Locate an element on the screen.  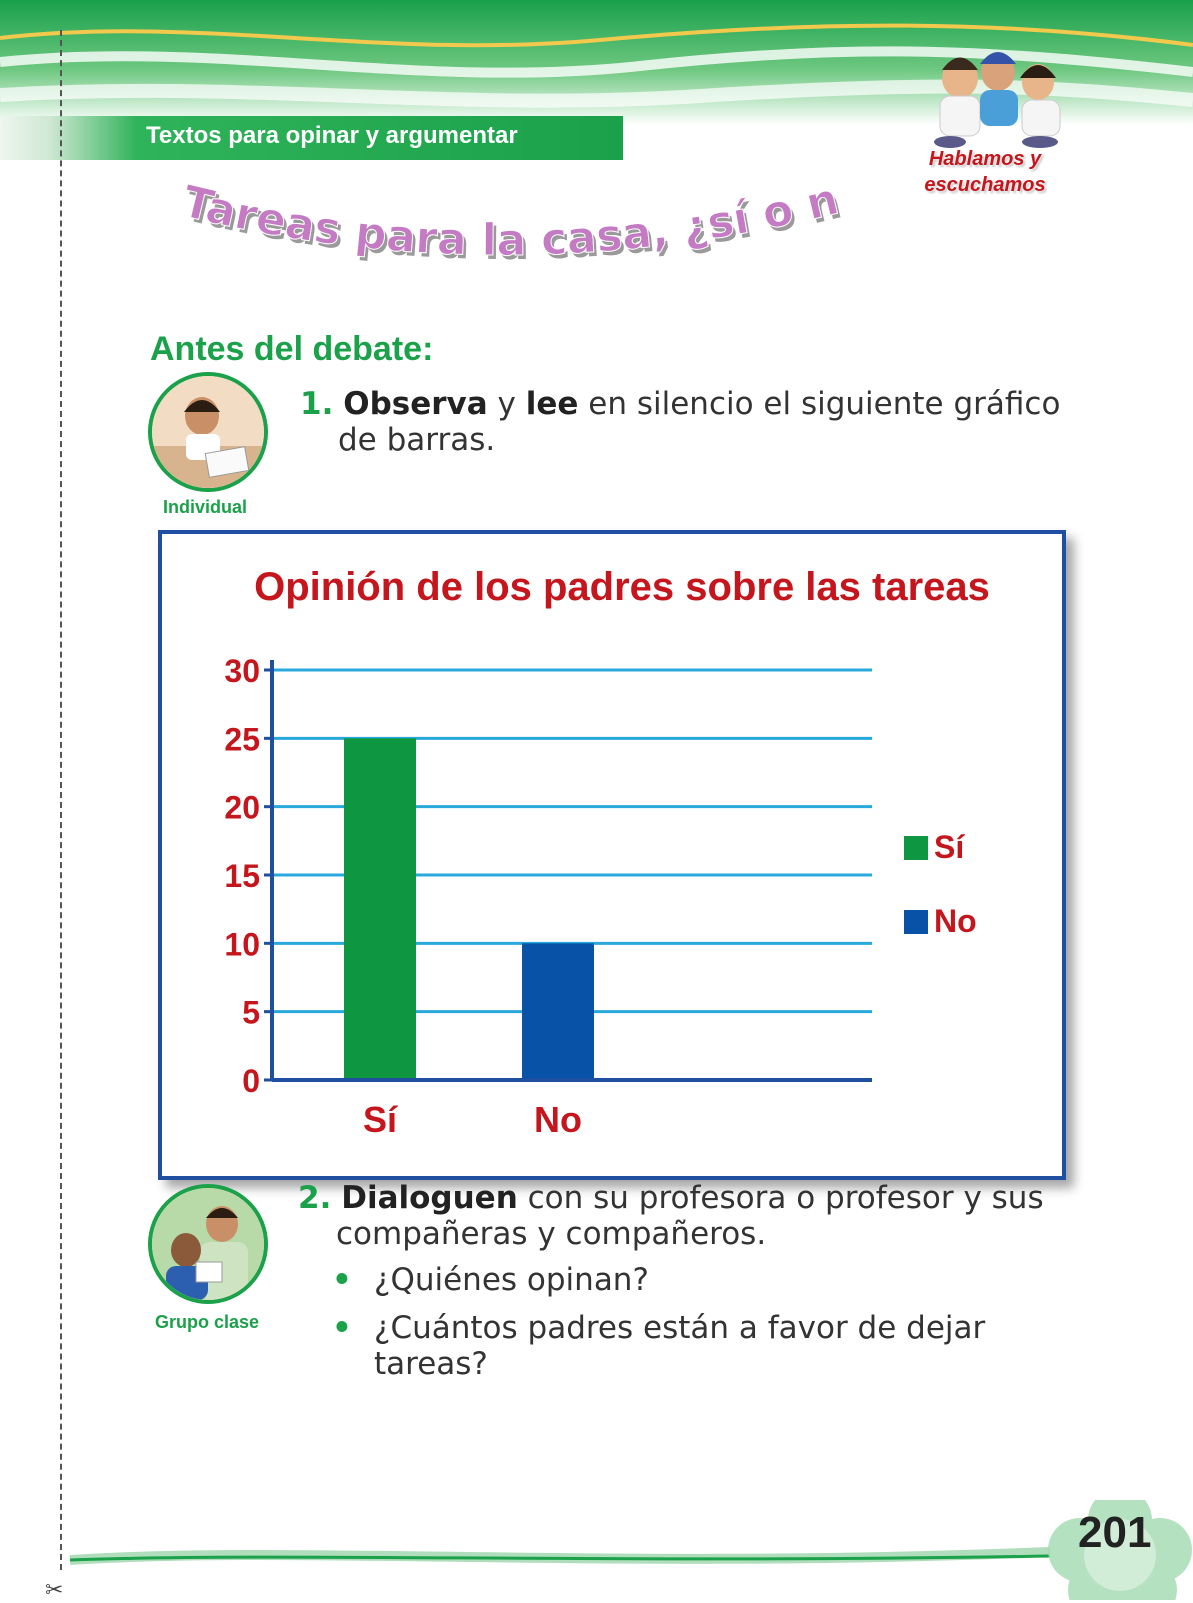
girl-writing-icon is located at coordinates (208, 432).